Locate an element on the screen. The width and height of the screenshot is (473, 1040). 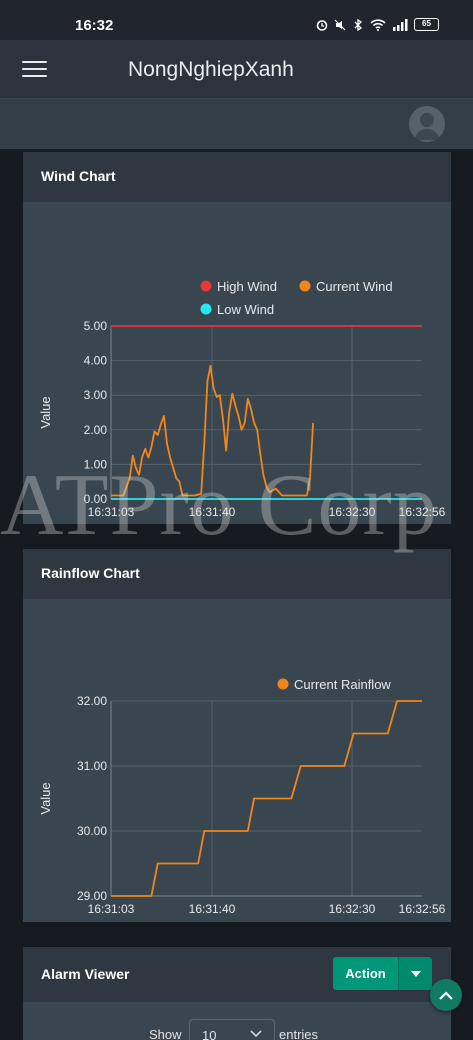
chevron-up-icon is located at coordinates (446, 995).